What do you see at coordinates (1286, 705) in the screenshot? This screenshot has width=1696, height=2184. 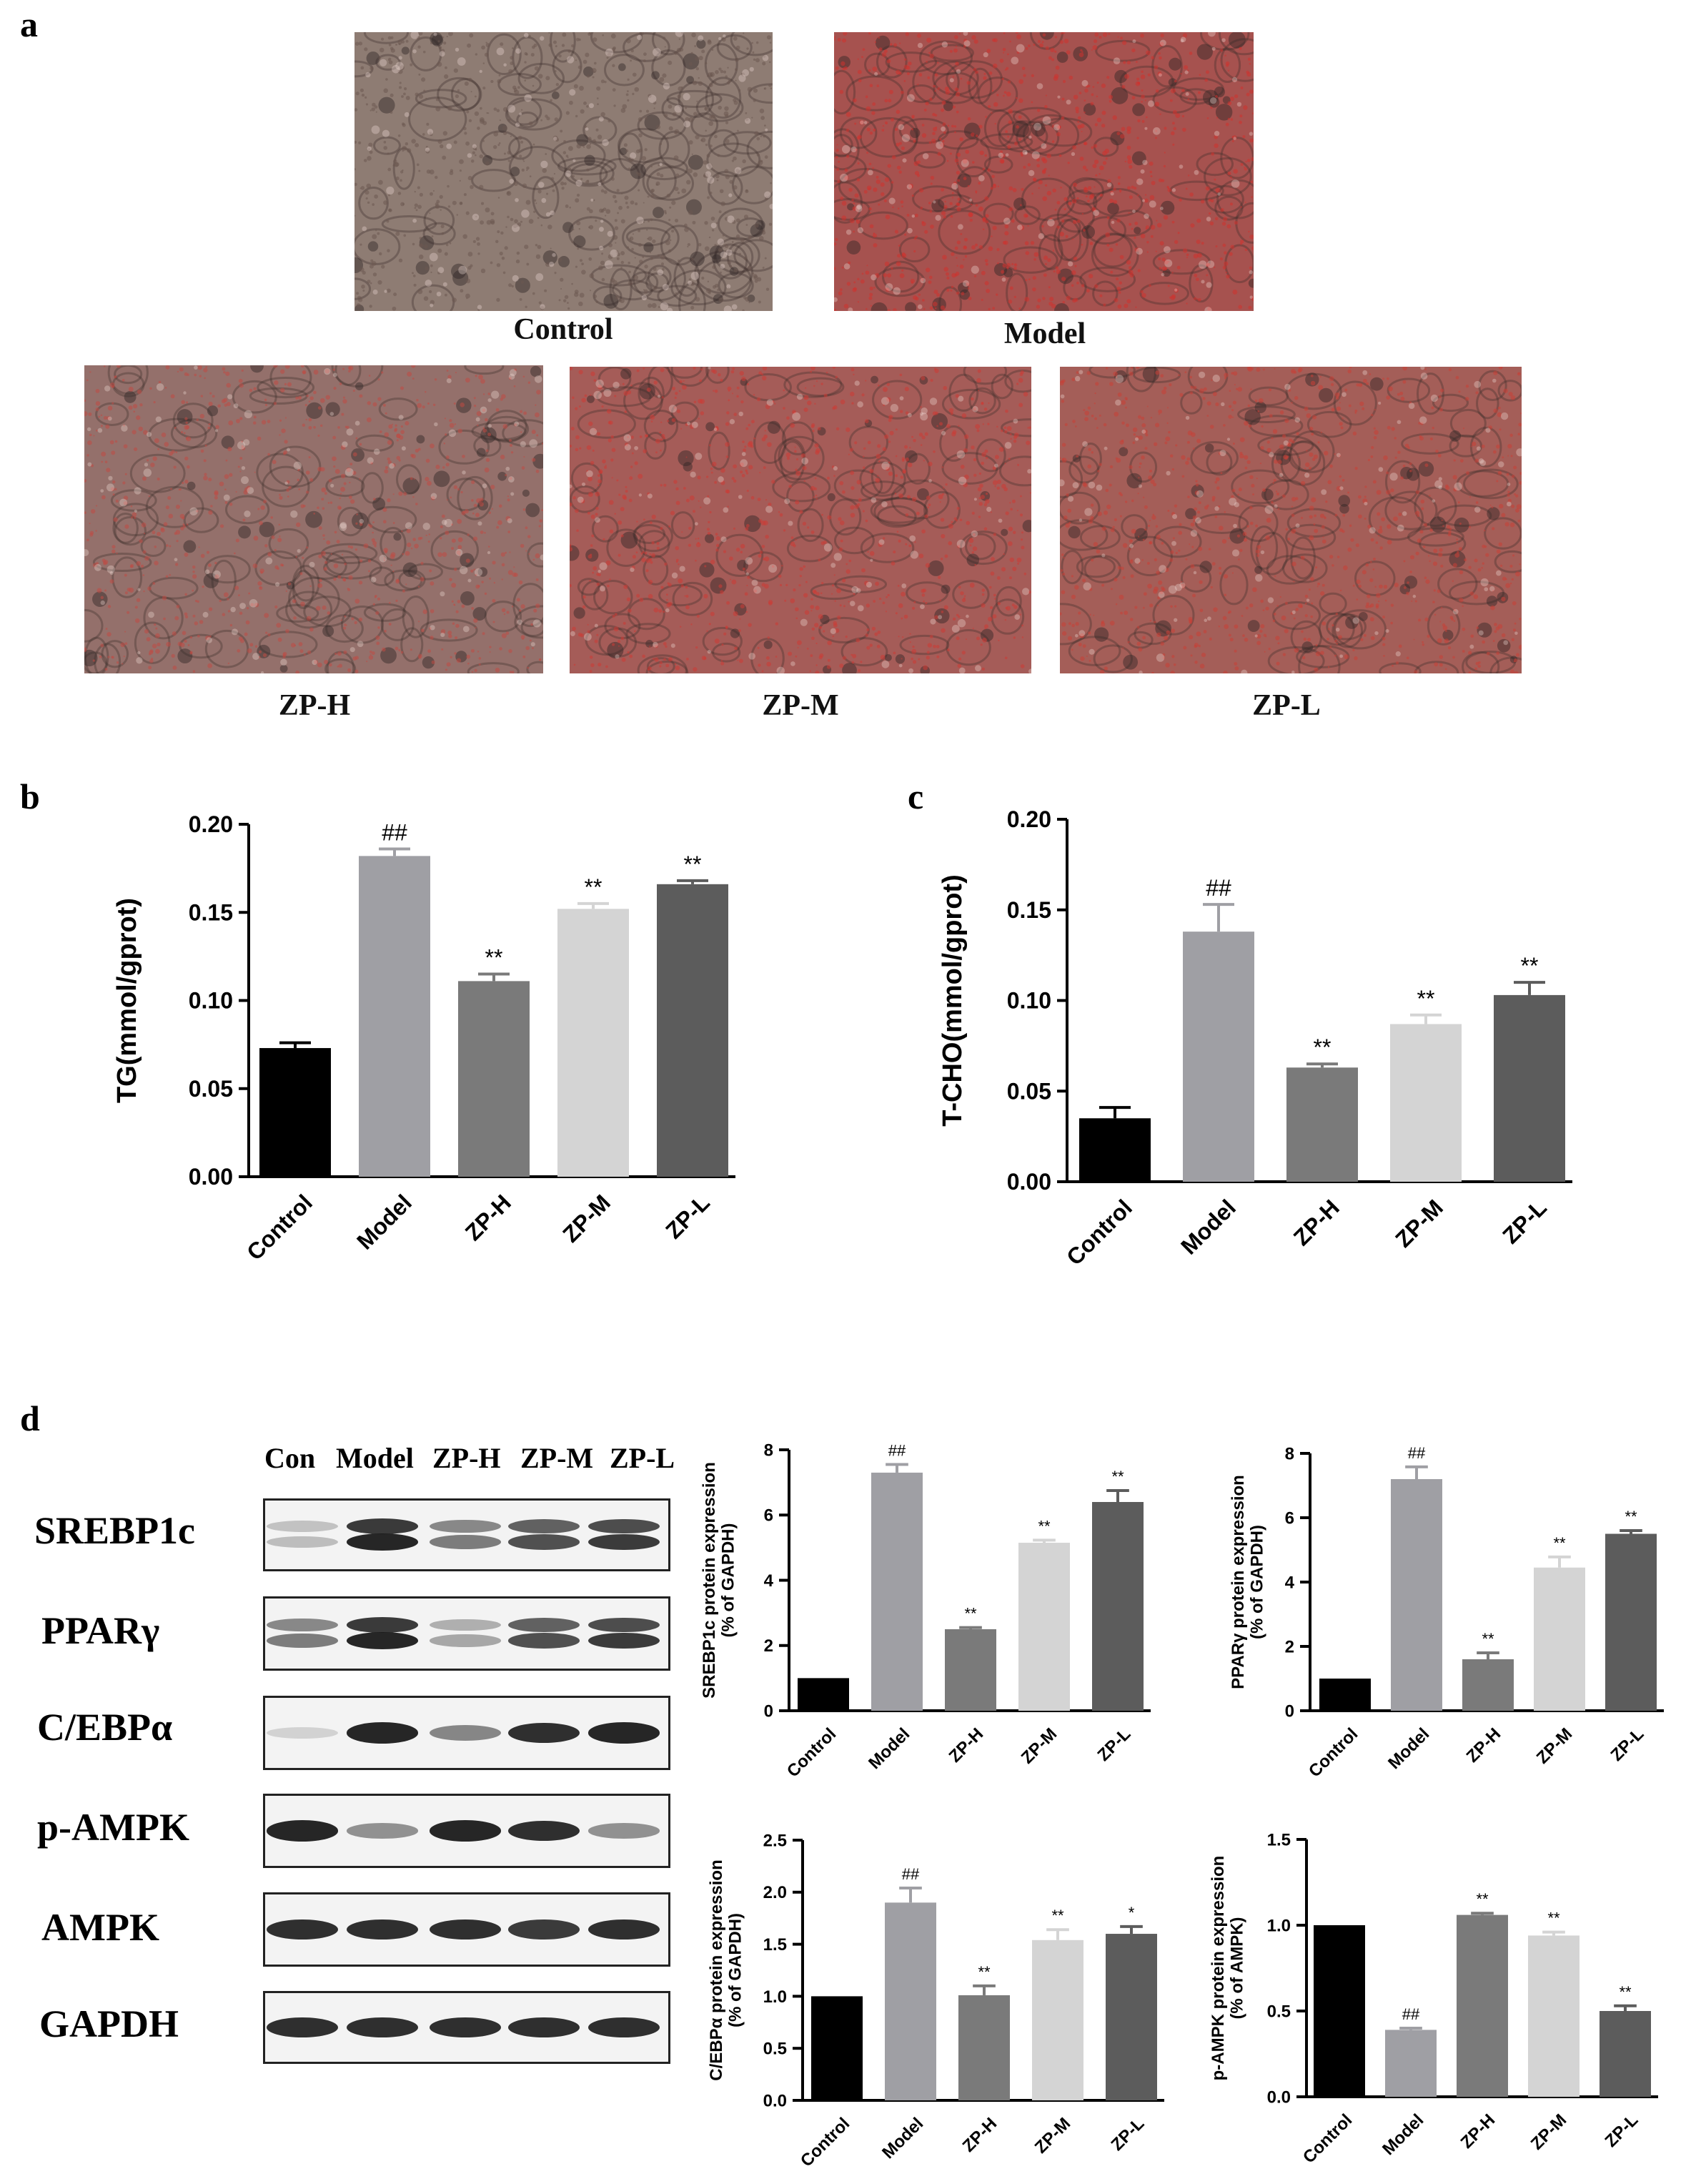 I see `micrograph-label-zp-l: ZP-L` at bounding box center [1286, 705].